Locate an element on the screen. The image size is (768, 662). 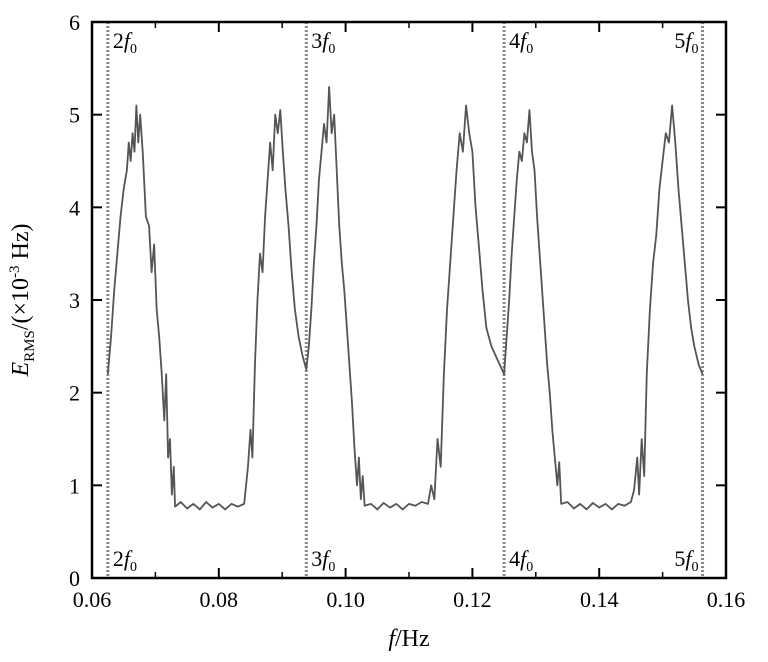
y-axis-title-italic: E is located at coordinates (21, 370).